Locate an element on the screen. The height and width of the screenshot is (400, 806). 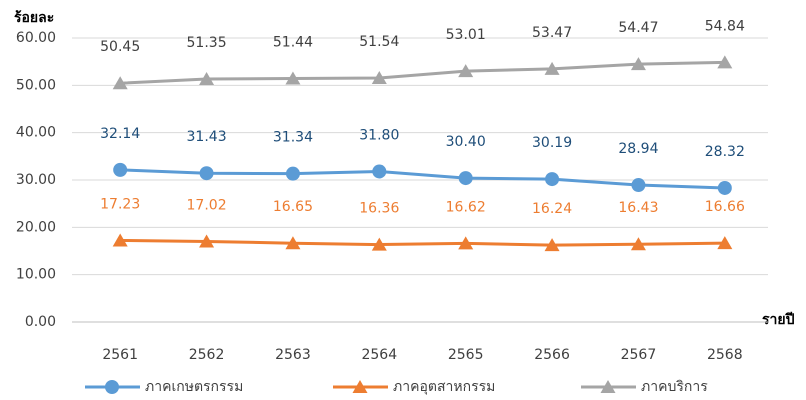
value-label: 54.47 is located at coordinates (638, 28).